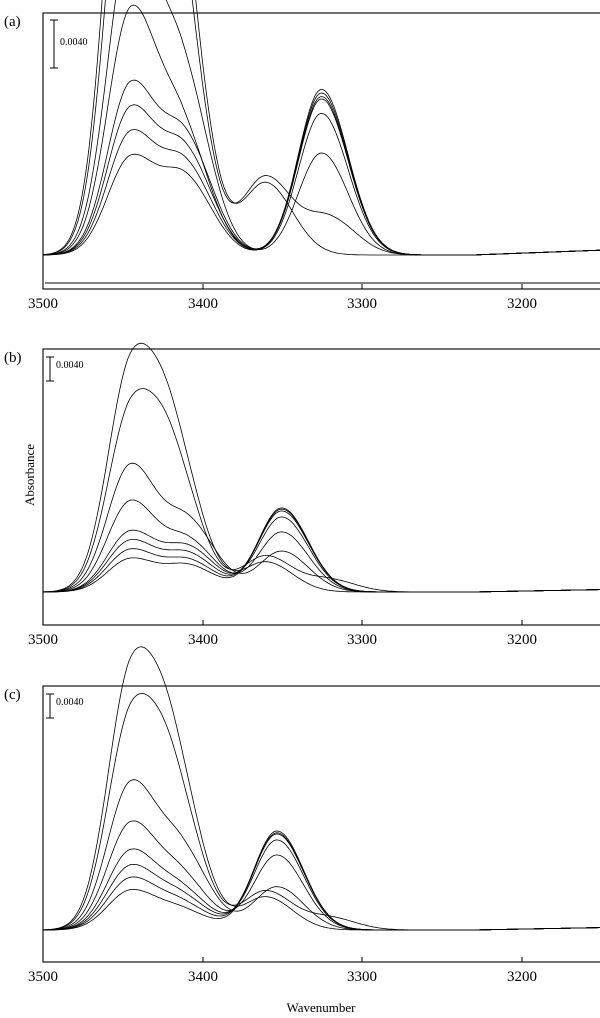 This screenshot has width=600, height=1018. I want to click on panel-a-tick-label: 3500, so click(43, 304).